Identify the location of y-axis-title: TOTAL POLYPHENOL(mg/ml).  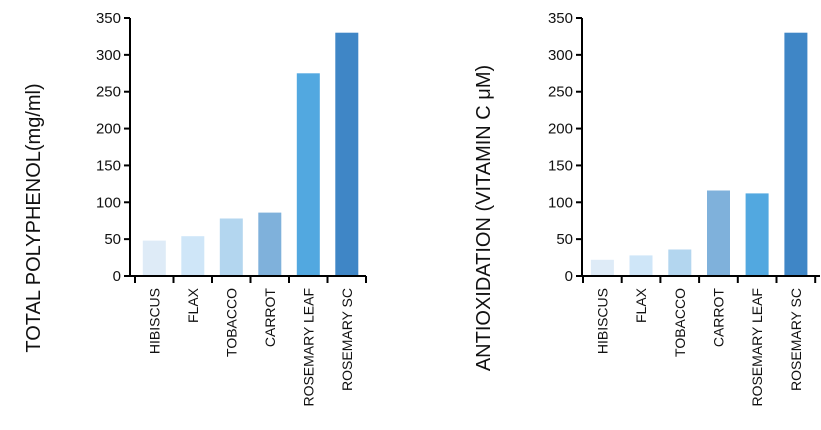
(34, 217).